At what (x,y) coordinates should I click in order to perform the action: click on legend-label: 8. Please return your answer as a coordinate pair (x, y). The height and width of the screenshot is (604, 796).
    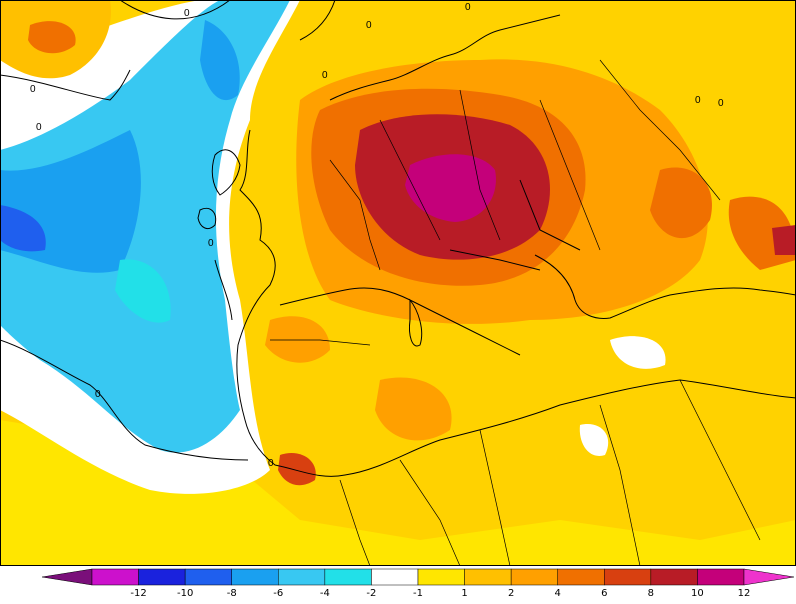
    Looking at the image, I should click on (651, 593).